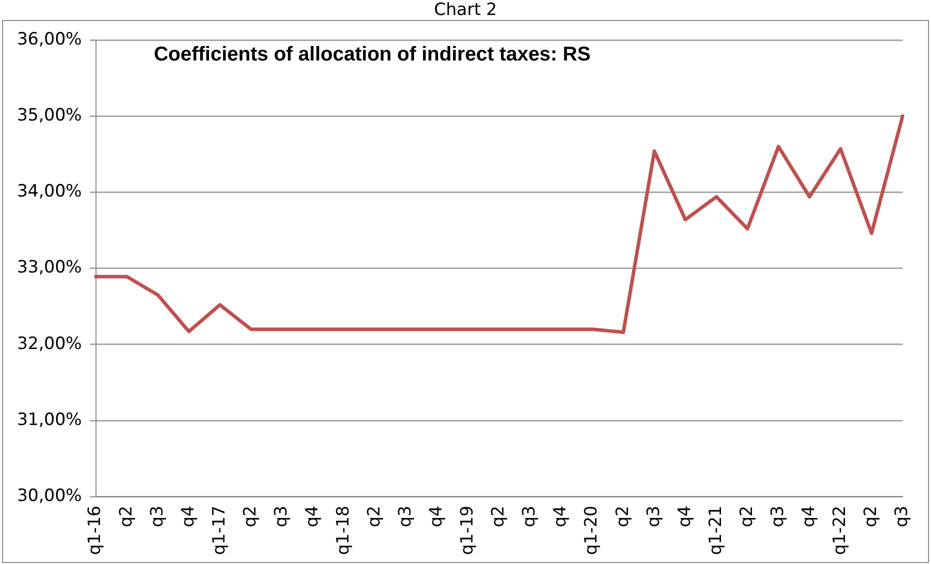 The width and height of the screenshot is (931, 564). Describe the element at coordinates (49, 344) in the screenshot. I see `y-tick-label: 32,00%` at that location.